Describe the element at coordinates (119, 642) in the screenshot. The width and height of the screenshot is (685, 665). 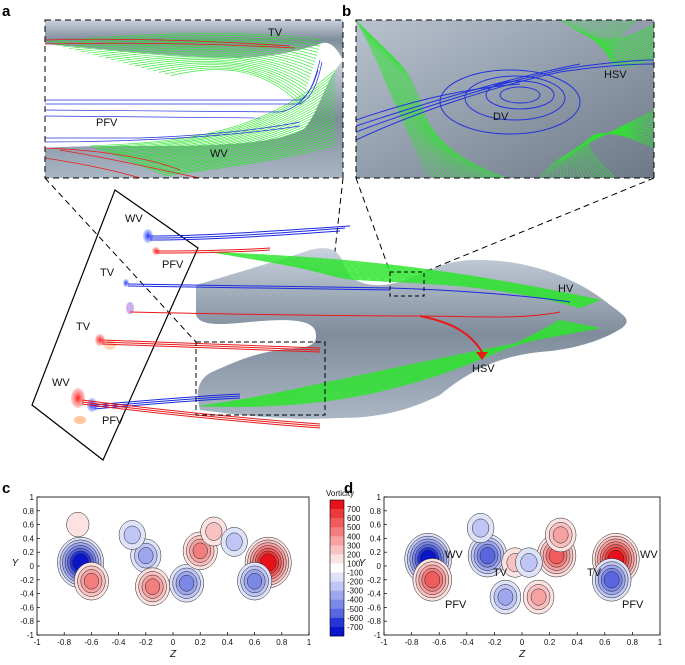
I see `panel-c-xtick-3: -0.4` at that location.